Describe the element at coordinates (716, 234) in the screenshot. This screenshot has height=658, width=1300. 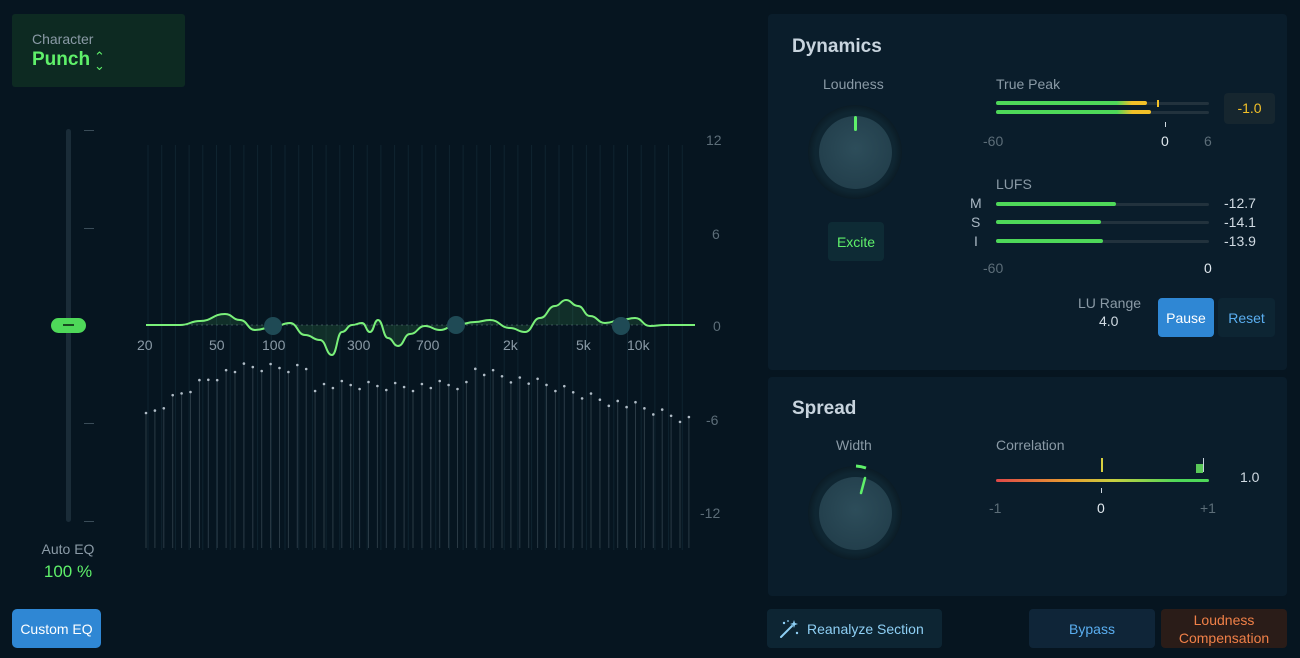
I see `db-label-6: 6` at that location.